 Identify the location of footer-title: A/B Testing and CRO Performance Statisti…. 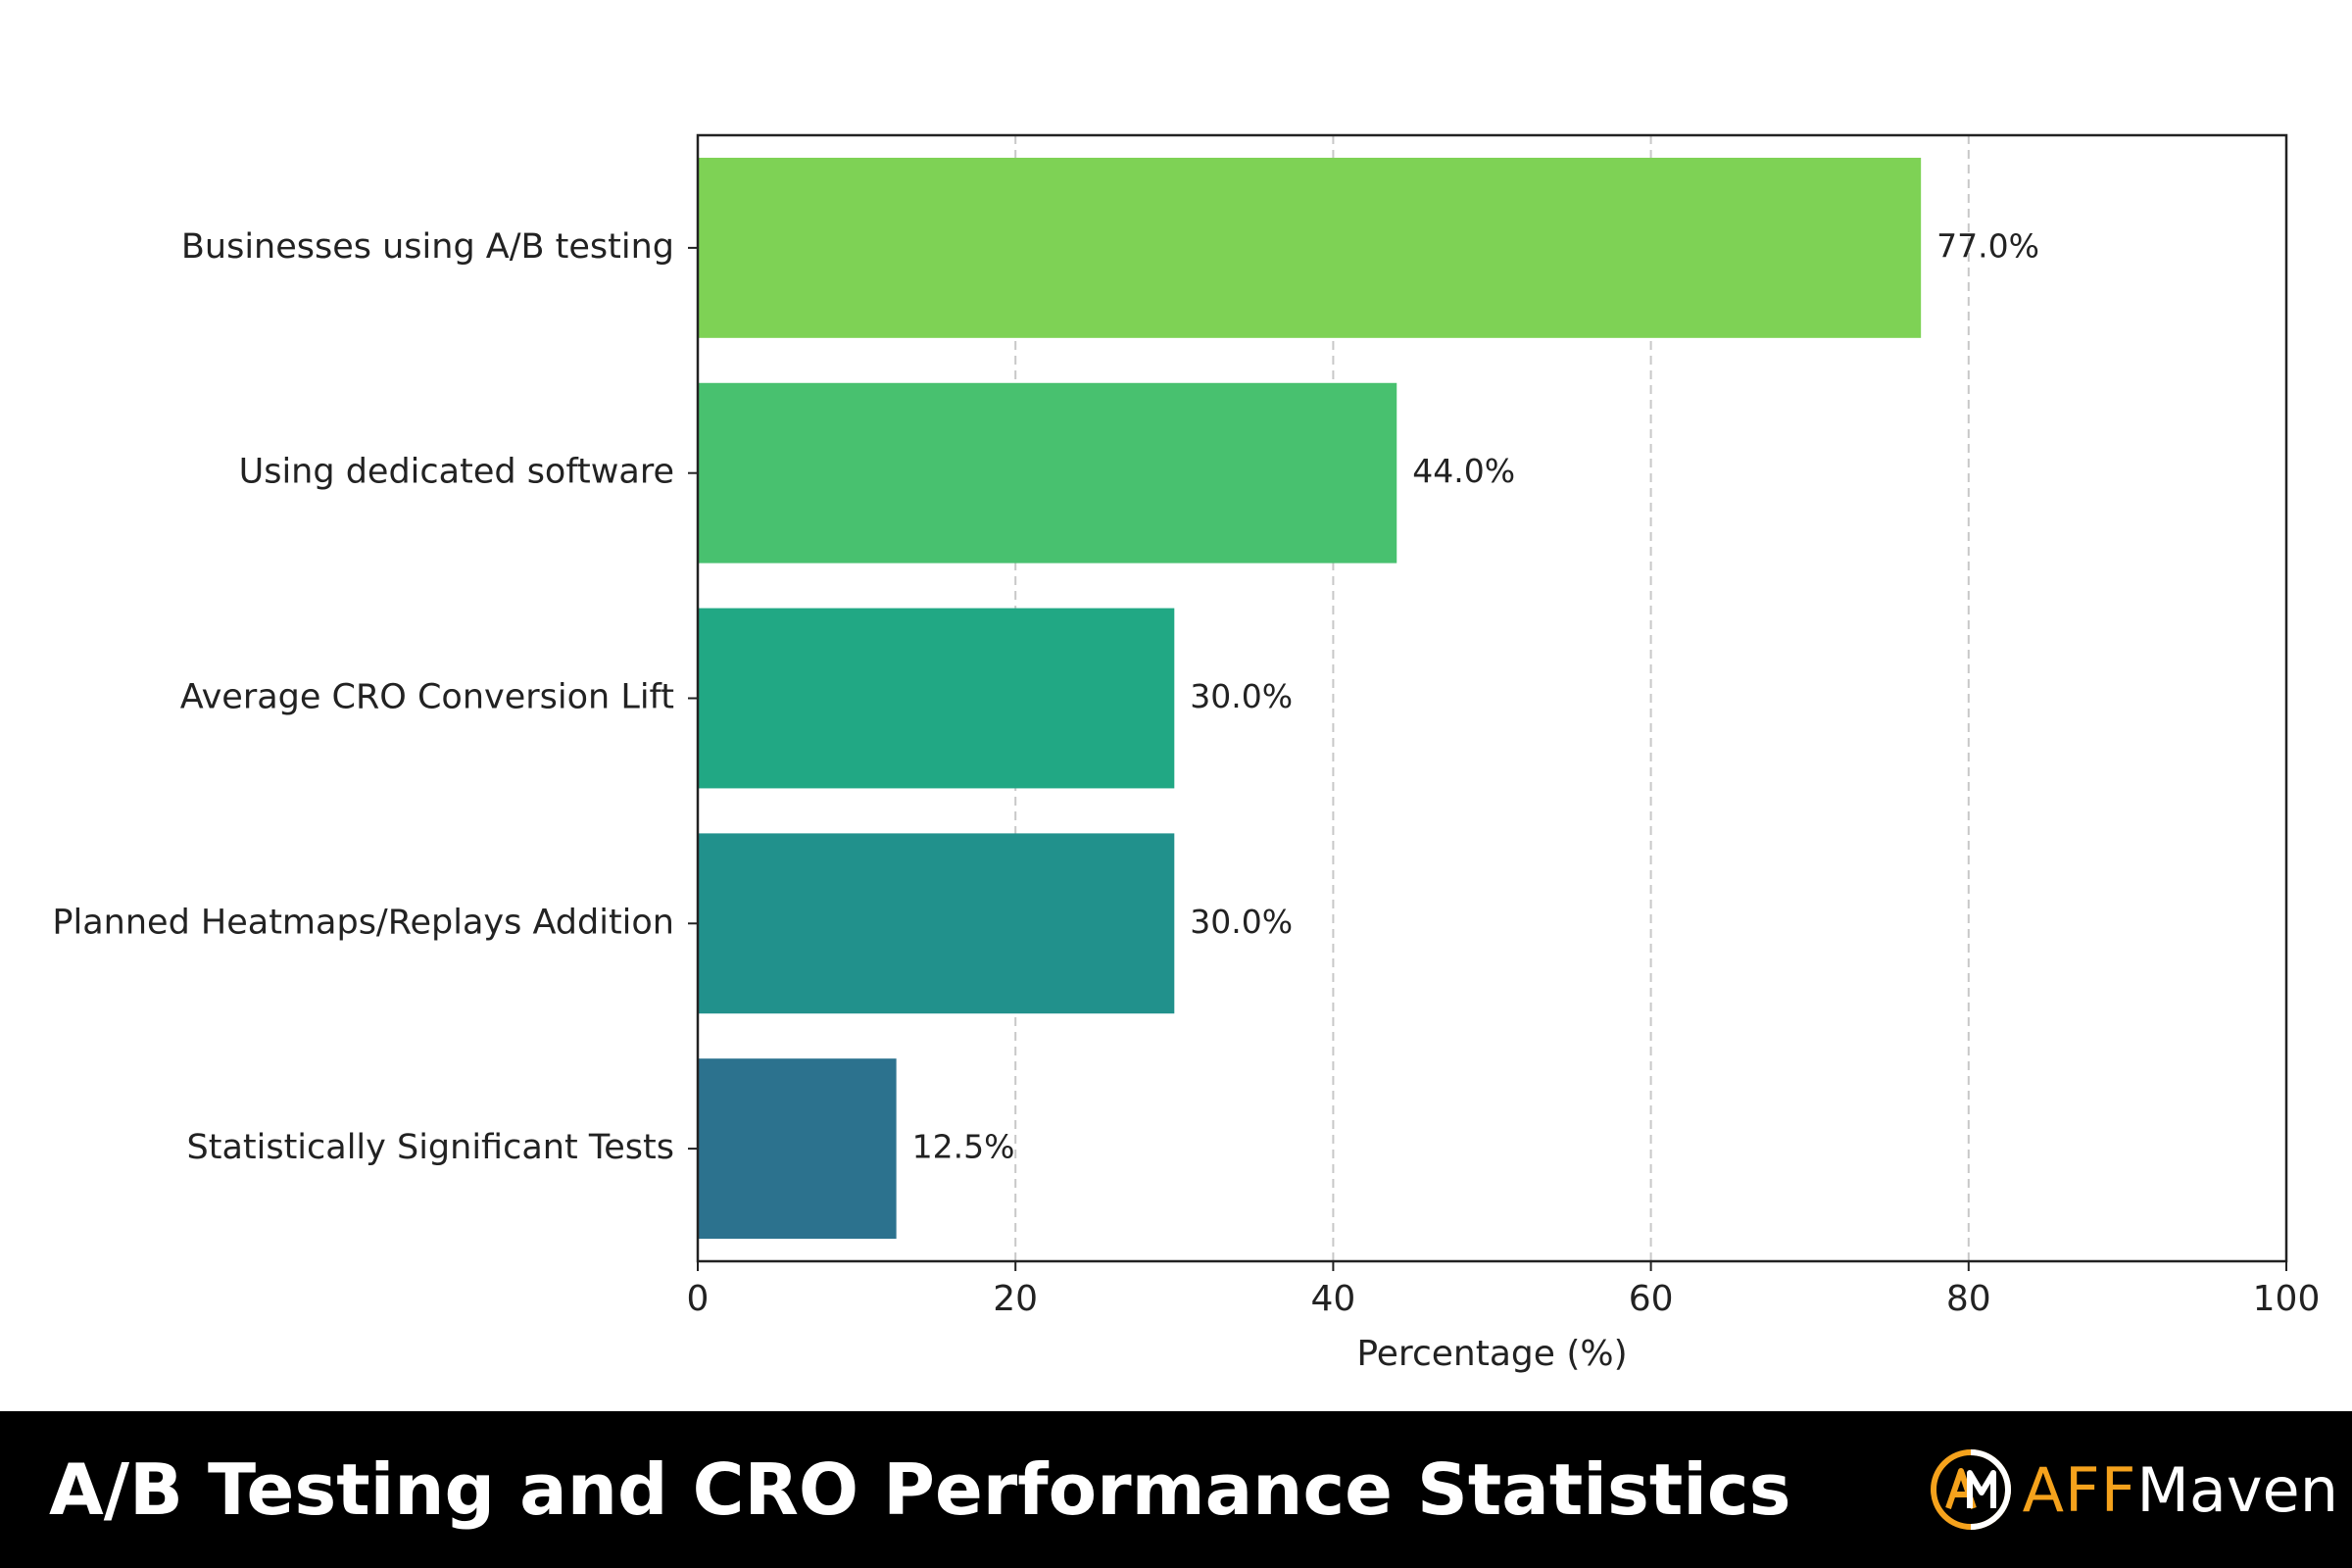
(920, 1489).